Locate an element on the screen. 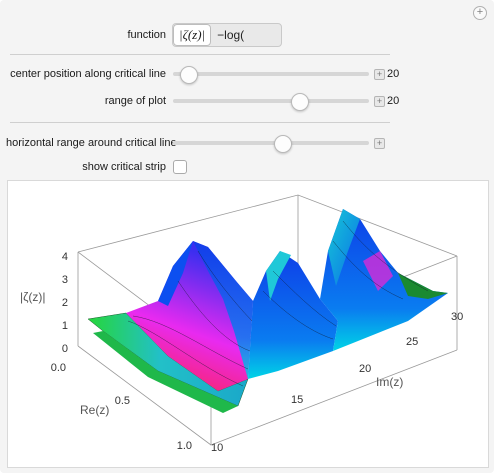  z-tick: 1 is located at coordinates (65, 326).